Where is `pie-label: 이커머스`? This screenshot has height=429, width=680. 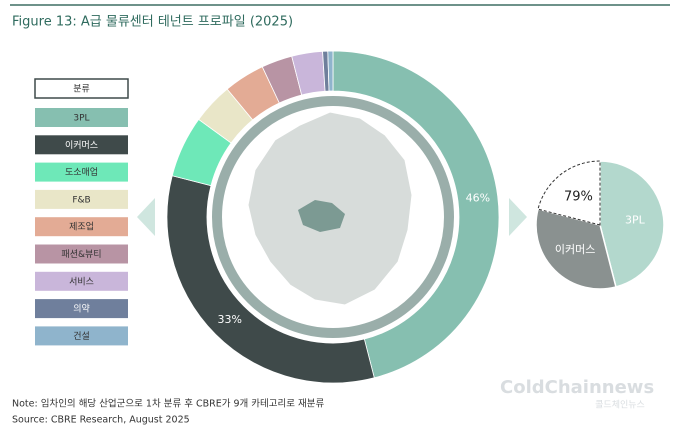
pie-label: 이커머스 is located at coordinates (575, 249).